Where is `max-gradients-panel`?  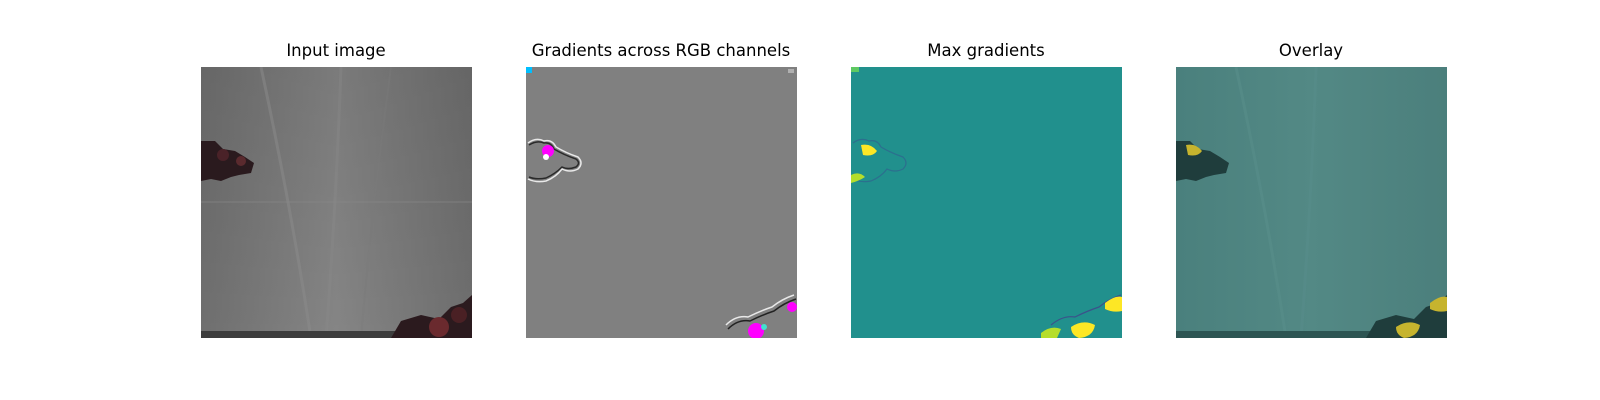 max-gradients-panel is located at coordinates (986, 202).